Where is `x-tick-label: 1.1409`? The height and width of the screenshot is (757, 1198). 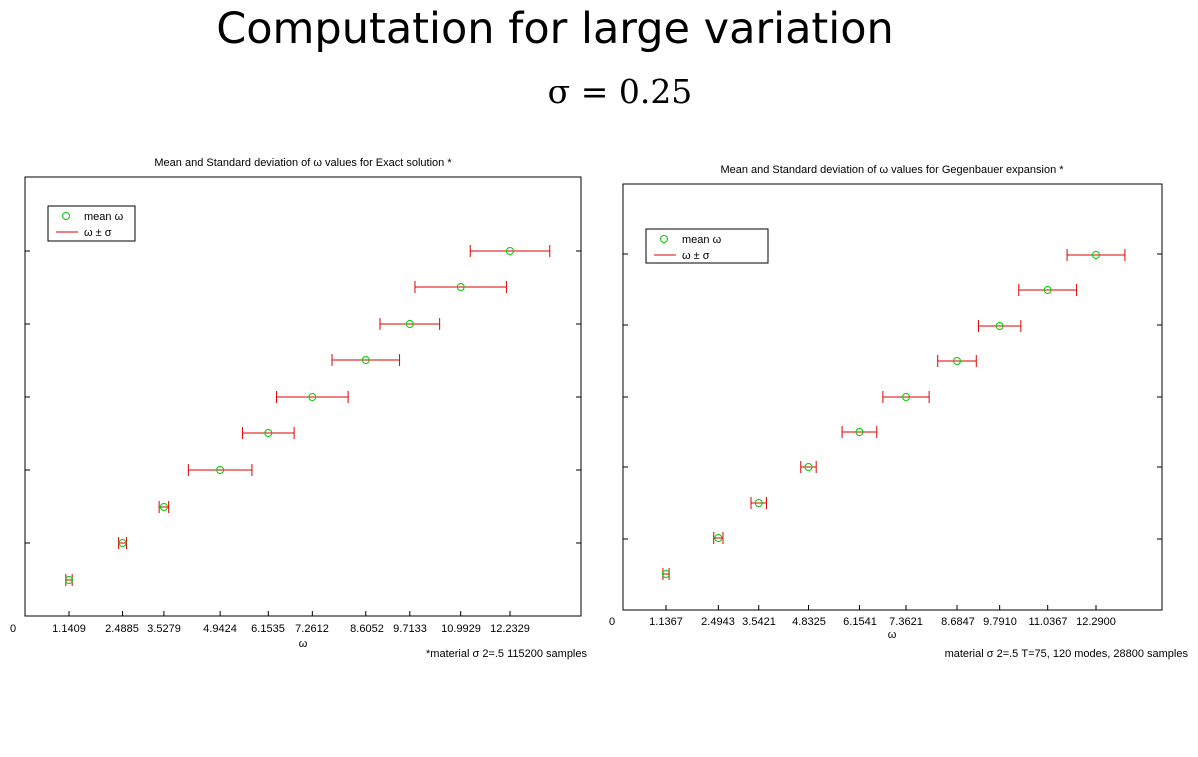
x-tick-label: 1.1409 is located at coordinates (69, 629).